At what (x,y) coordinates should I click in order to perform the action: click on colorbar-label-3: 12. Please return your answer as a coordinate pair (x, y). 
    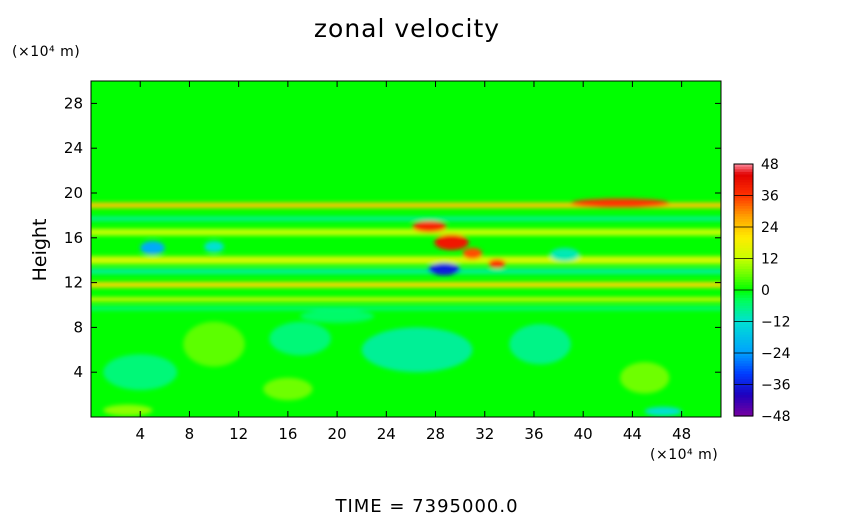
    Looking at the image, I should click on (770, 260).